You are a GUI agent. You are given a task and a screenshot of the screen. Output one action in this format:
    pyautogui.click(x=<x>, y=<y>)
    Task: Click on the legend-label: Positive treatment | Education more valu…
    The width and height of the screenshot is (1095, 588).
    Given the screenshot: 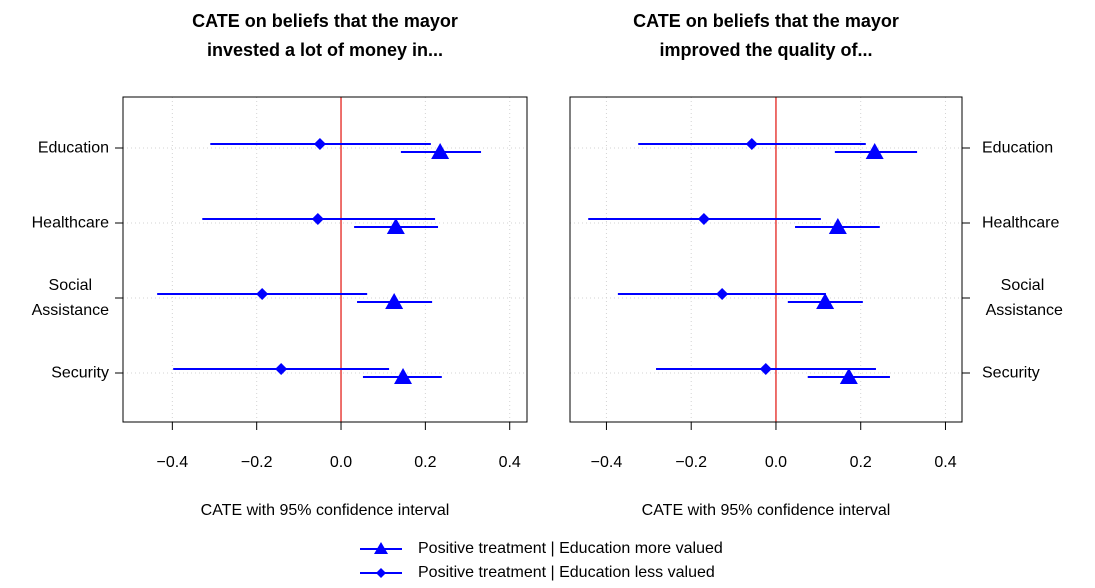 What is the action you would take?
    pyautogui.click(x=570, y=548)
    